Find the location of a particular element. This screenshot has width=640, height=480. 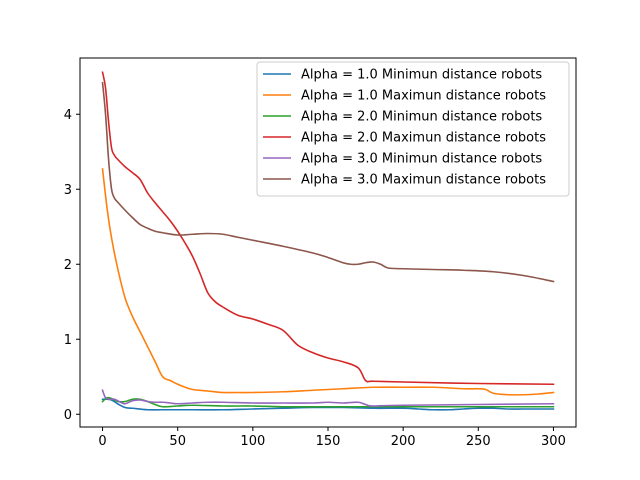

legend-box is located at coordinates (413, 129).